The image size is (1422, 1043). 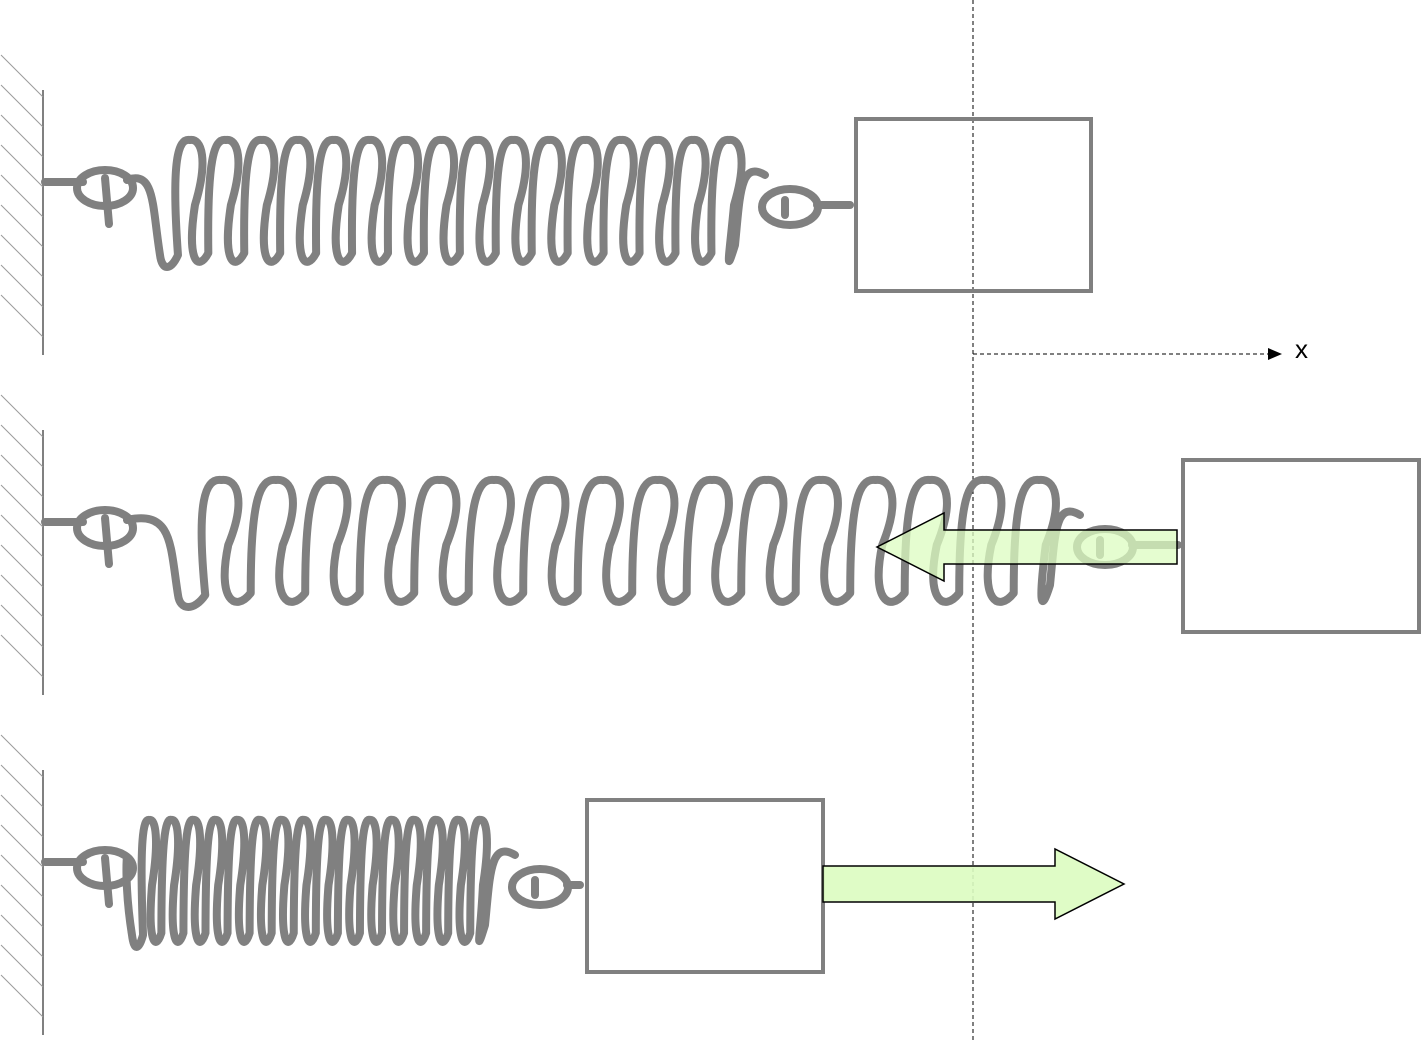 I want to click on block-bottom, so click(x=705, y=886).